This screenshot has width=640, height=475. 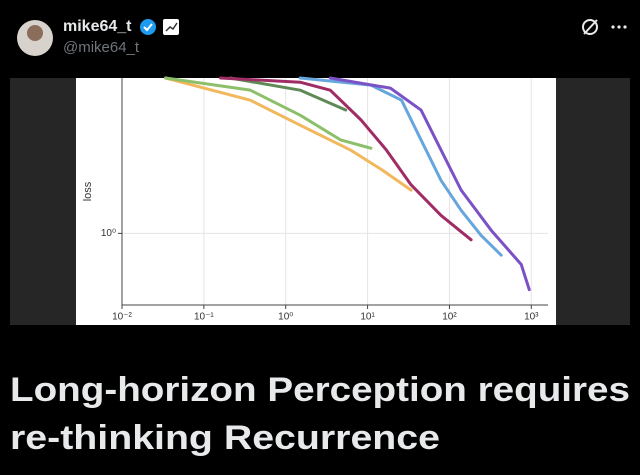 I want to click on grok-icon, so click(x=590, y=27).